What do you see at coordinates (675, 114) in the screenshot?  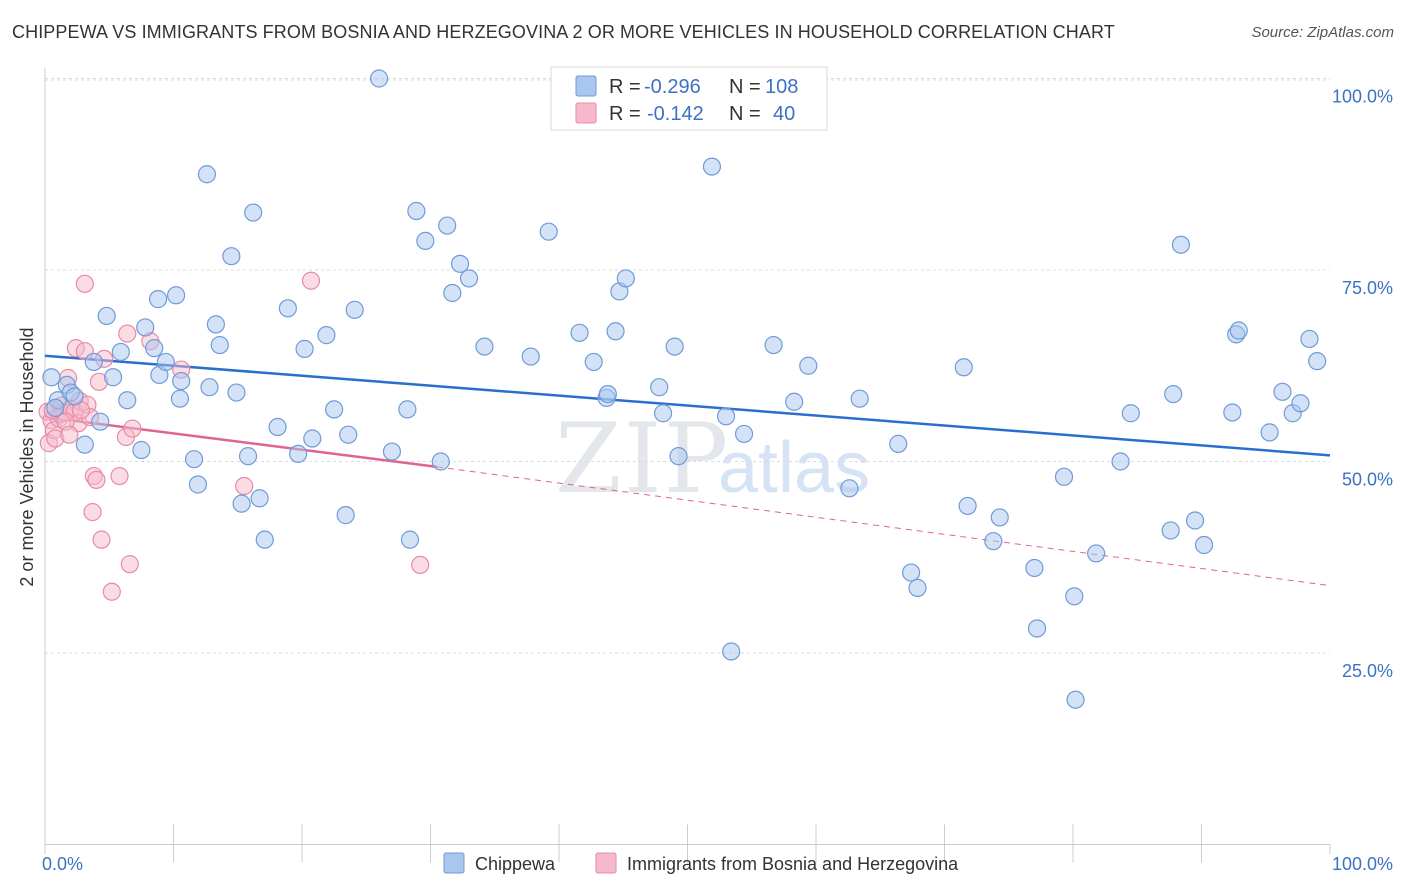 I see `legend-r-value-bosnia: -0.142` at bounding box center [675, 114].